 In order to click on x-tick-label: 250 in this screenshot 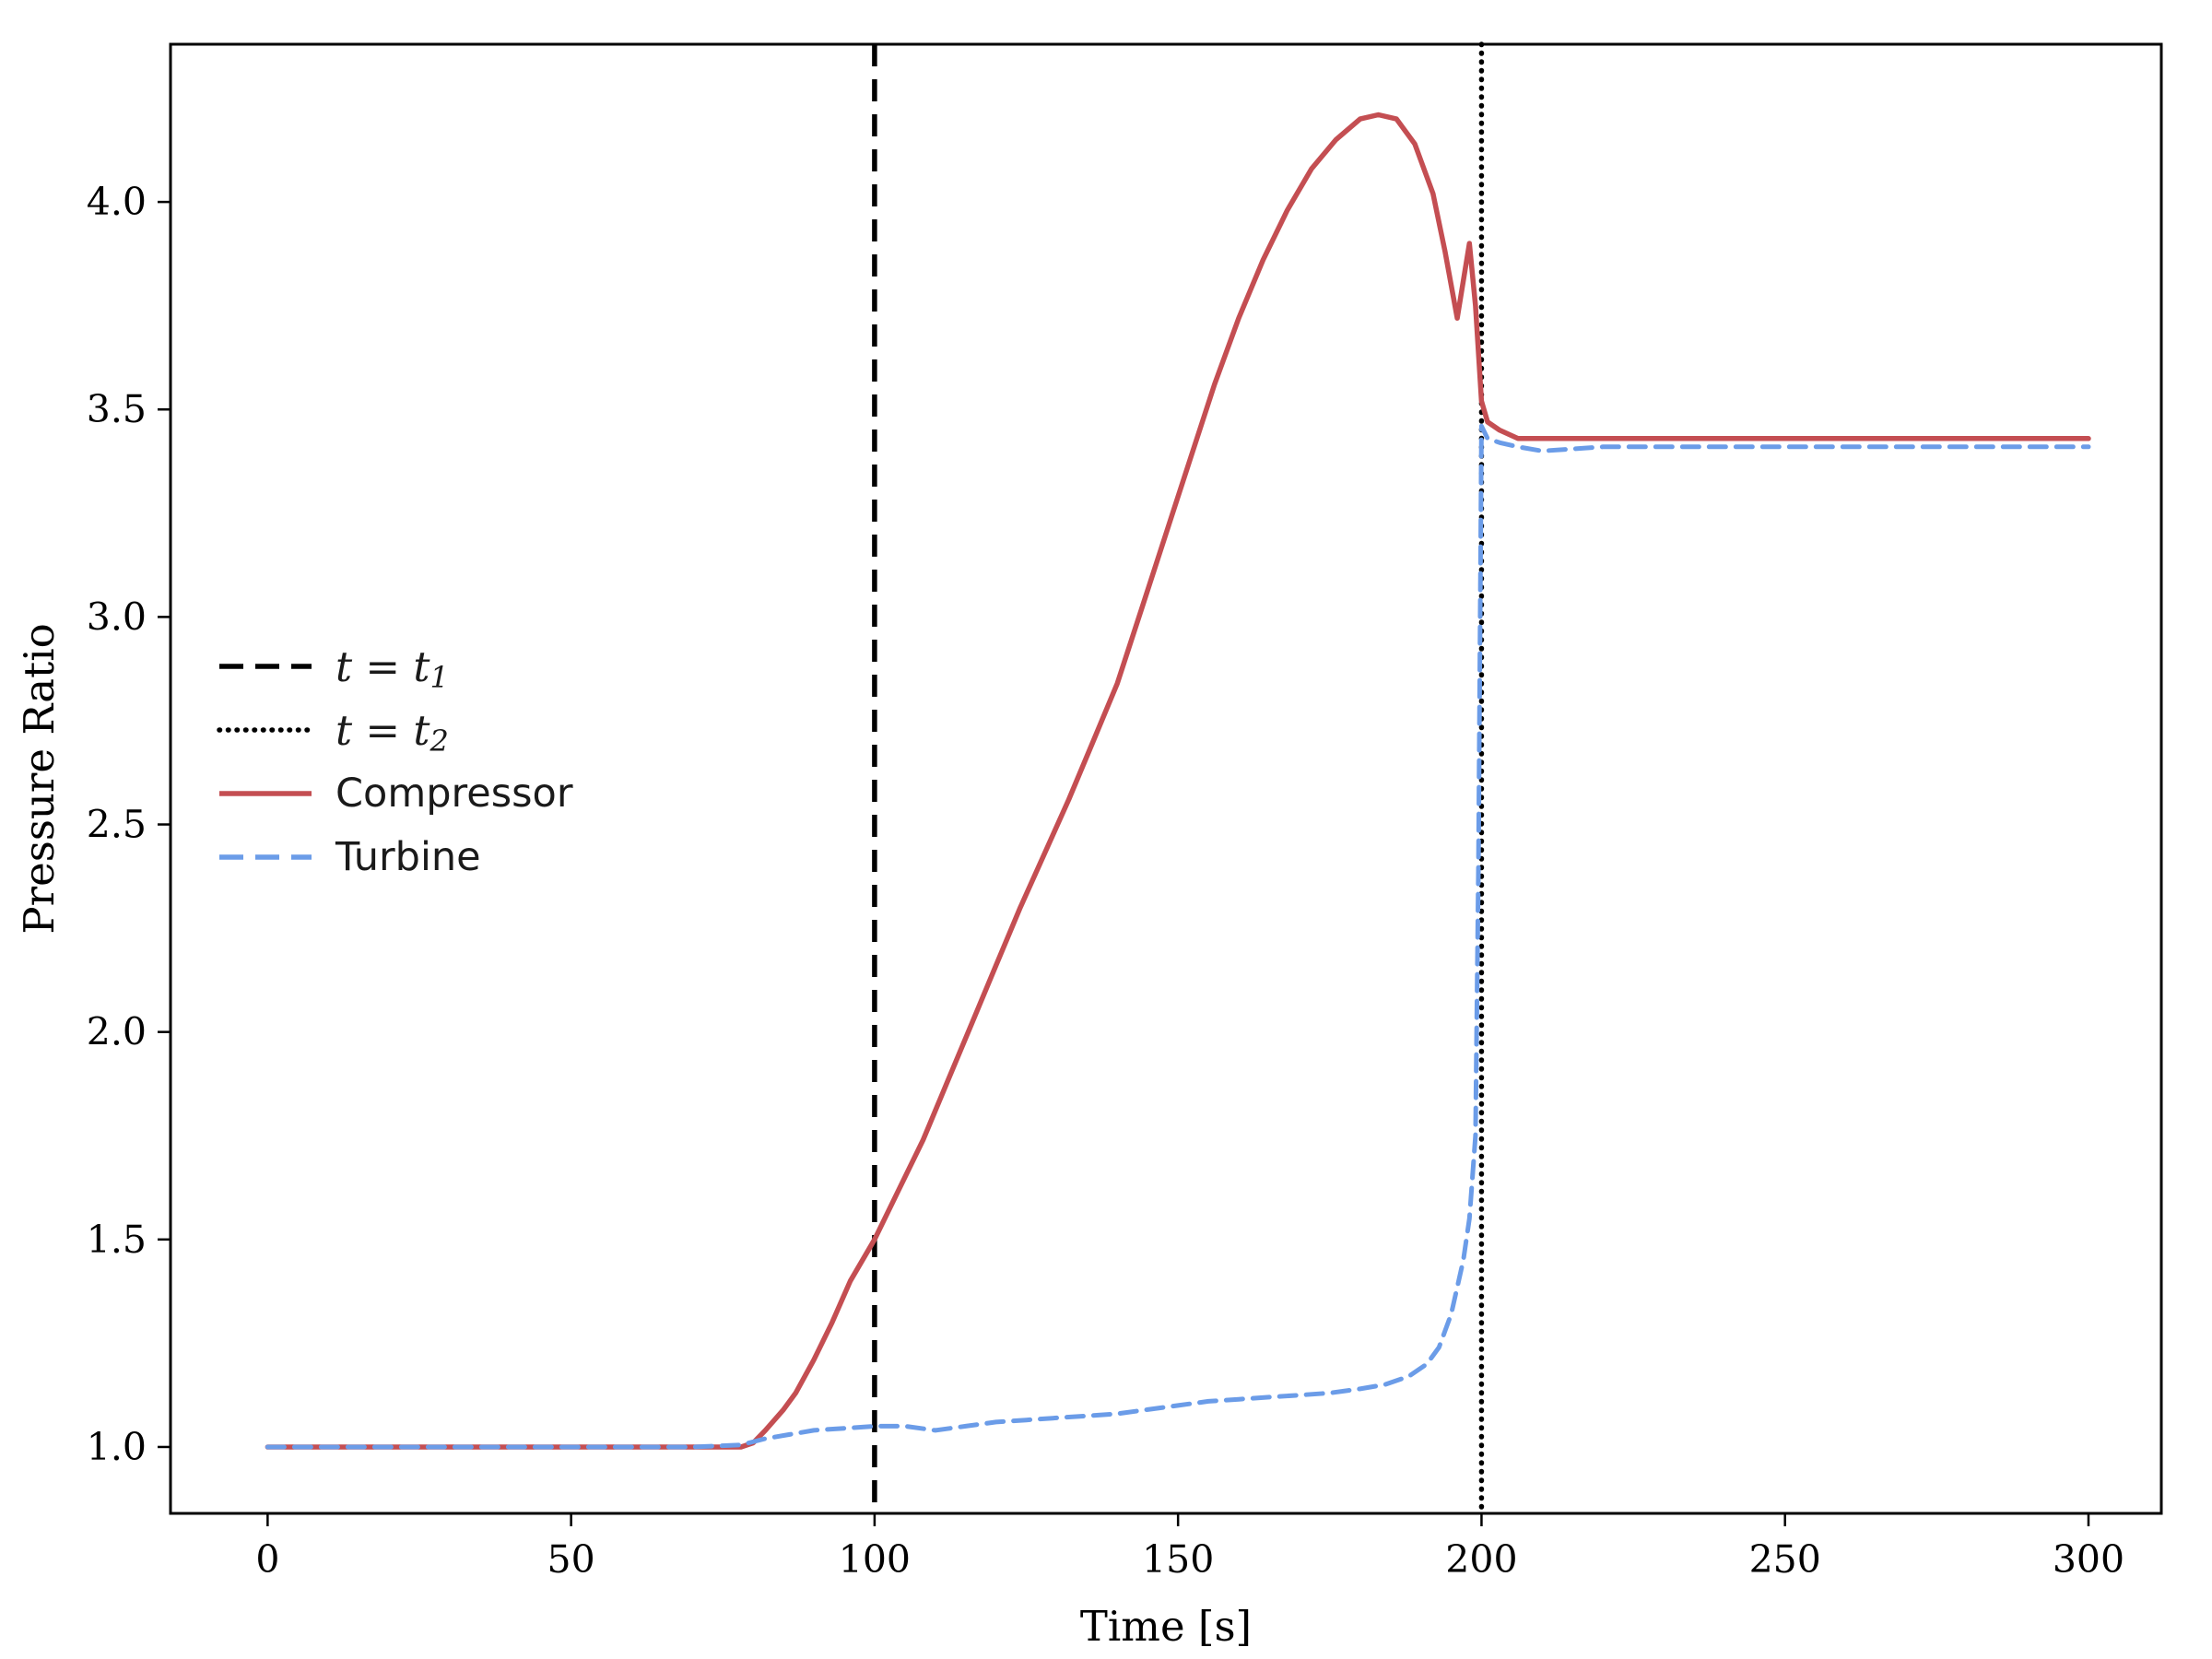, I will do `click(1785, 1559)`.